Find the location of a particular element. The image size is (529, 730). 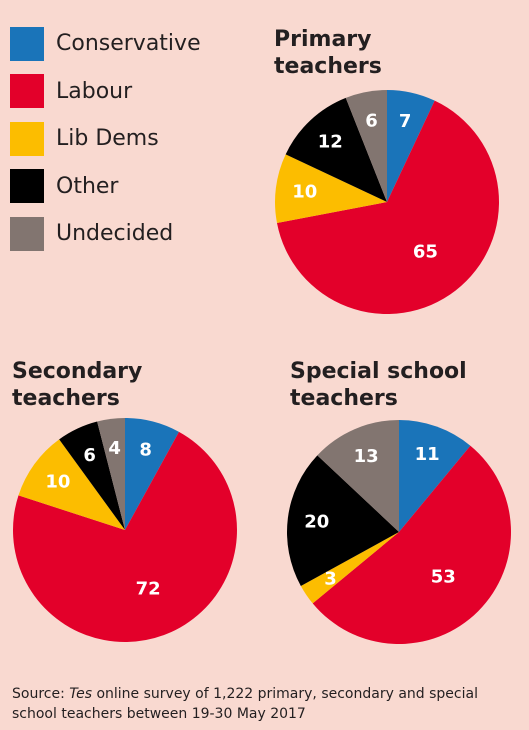

pie-slice-primary-conservative is located at coordinates (411, 146).